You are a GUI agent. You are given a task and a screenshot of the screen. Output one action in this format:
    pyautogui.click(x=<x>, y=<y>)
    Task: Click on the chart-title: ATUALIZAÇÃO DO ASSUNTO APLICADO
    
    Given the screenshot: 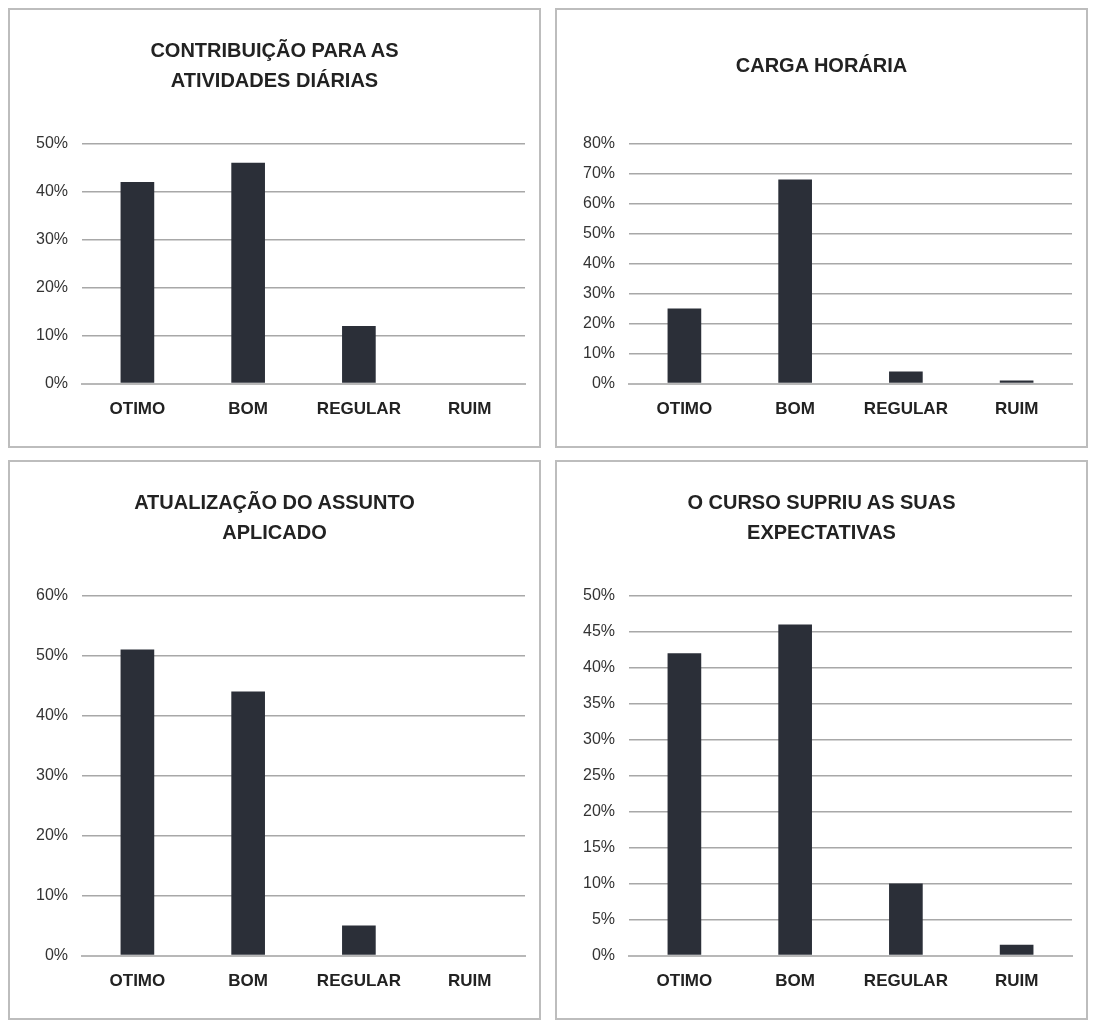 What is the action you would take?
    pyautogui.click(x=274, y=517)
    